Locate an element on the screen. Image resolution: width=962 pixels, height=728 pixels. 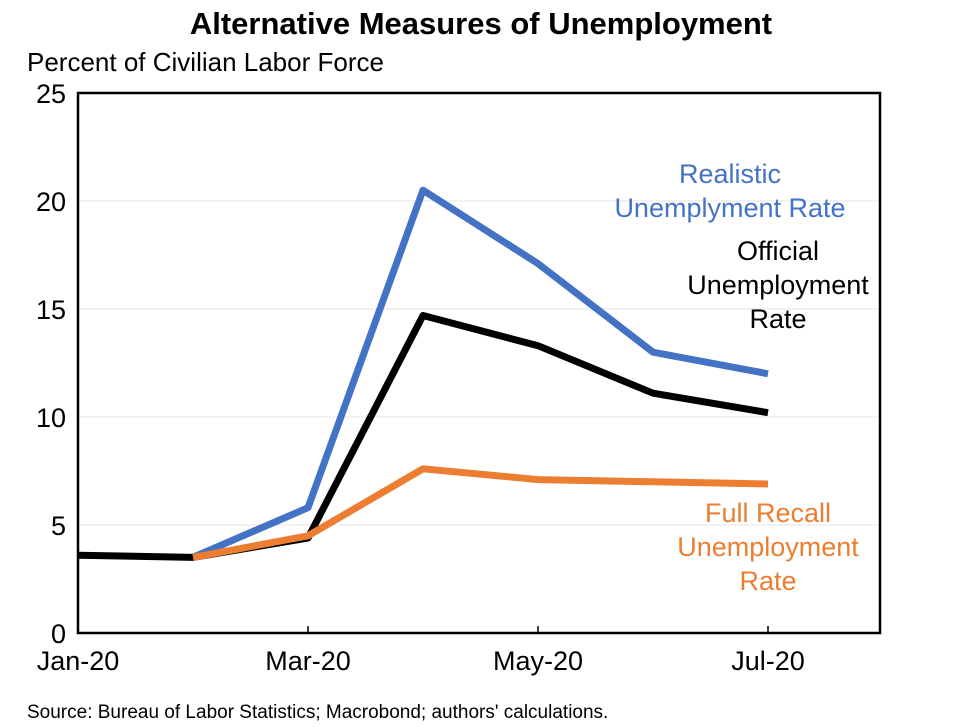
y-axis-label: Percent of Civilian Labor Force is located at coordinates (205, 62).